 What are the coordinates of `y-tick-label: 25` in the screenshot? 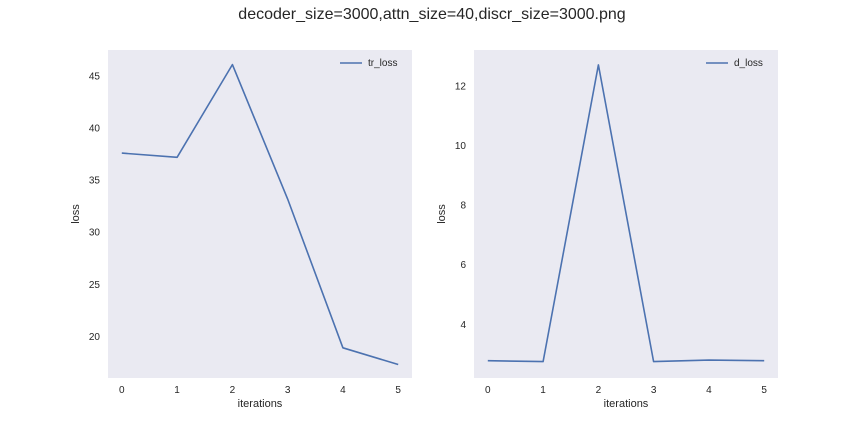 It's located at (95, 285).